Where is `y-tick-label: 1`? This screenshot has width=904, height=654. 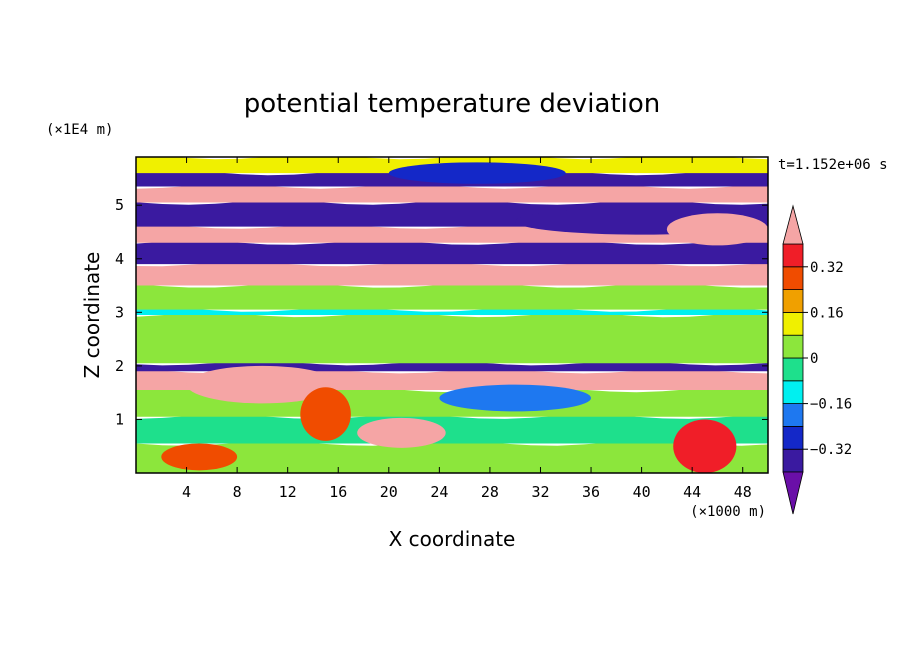 y-tick-label: 1 is located at coordinates (119, 419).